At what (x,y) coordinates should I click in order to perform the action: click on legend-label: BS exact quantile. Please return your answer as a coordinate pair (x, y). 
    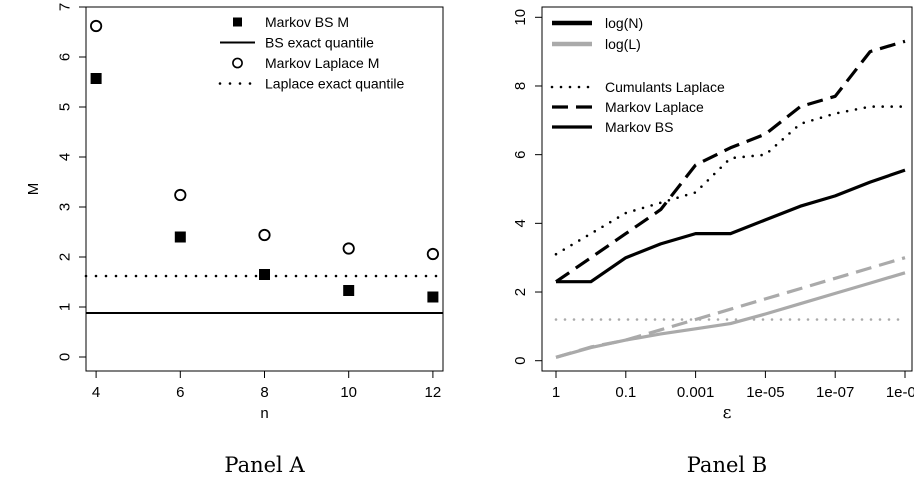
    Looking at the image, I should click on (319, 43).